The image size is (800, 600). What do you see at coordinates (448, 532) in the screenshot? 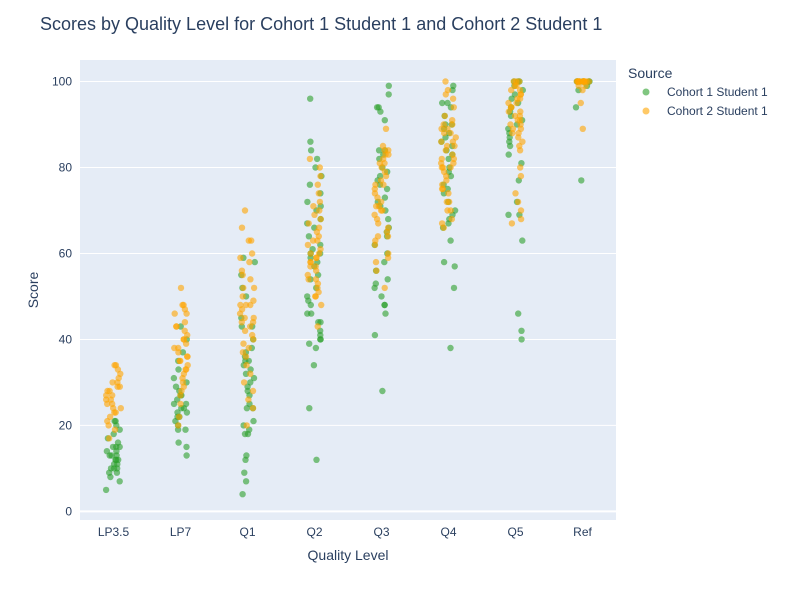
I see `x-tick-label: Q4` at bounding box center [448, 532].